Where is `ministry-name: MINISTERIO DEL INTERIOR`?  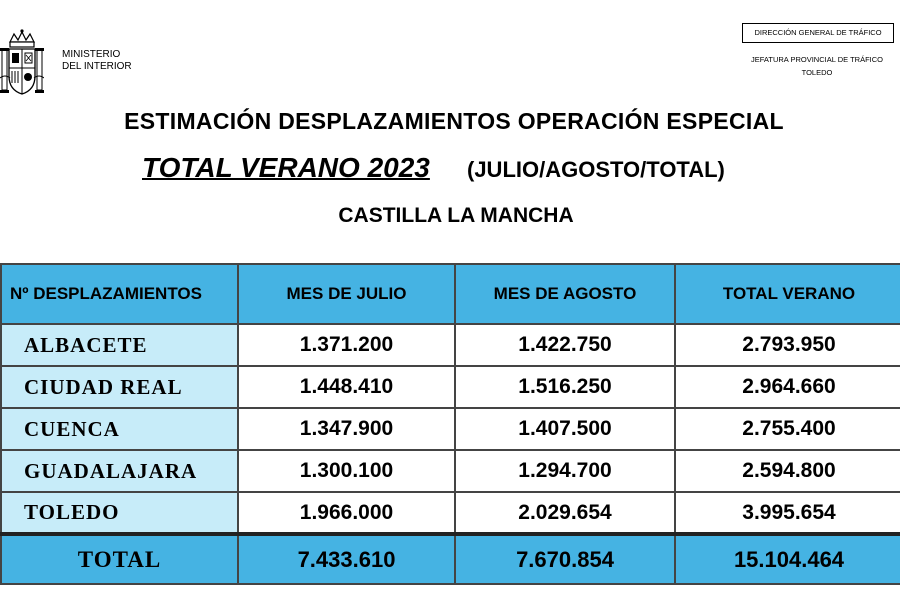
ministry-name: MINISTERIO DEL INTERIOR is located at coordinates (97, 61).